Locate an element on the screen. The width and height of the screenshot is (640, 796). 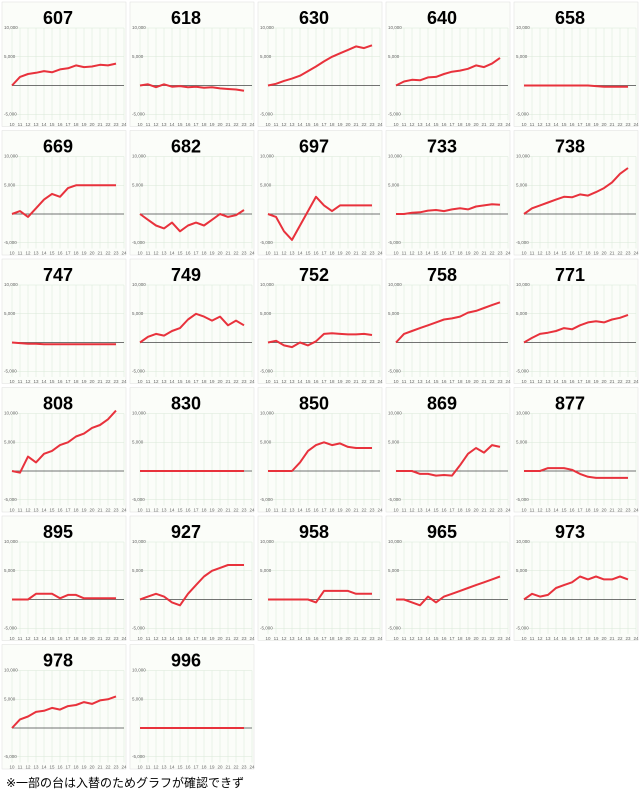
x-tick-label: 18 is located at coordinates (460, 638).